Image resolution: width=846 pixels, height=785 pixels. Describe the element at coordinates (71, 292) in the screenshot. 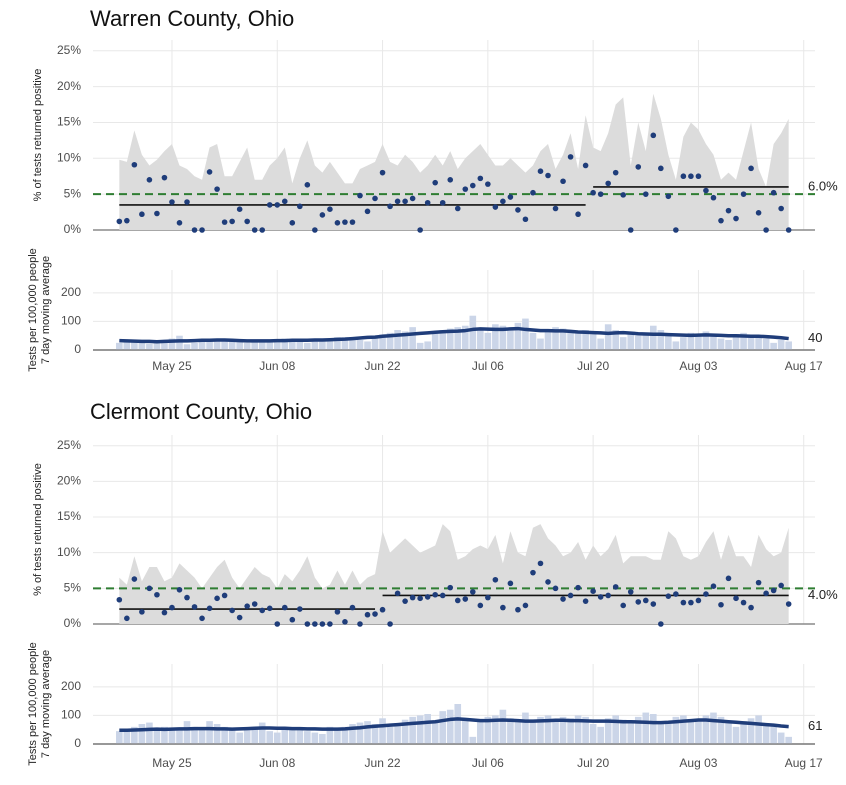

I see `y-tick-label: 200` at that location.